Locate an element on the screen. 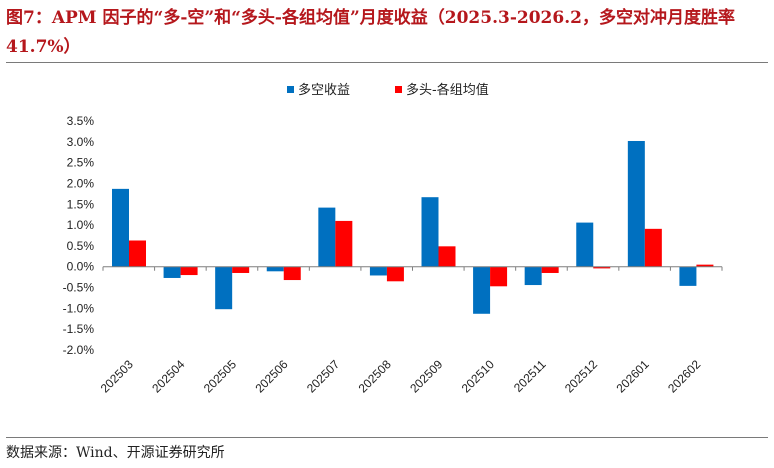 This screenshot has width=774, height=468. x-tick-label: 202602 is located at coordinates (684, 376).